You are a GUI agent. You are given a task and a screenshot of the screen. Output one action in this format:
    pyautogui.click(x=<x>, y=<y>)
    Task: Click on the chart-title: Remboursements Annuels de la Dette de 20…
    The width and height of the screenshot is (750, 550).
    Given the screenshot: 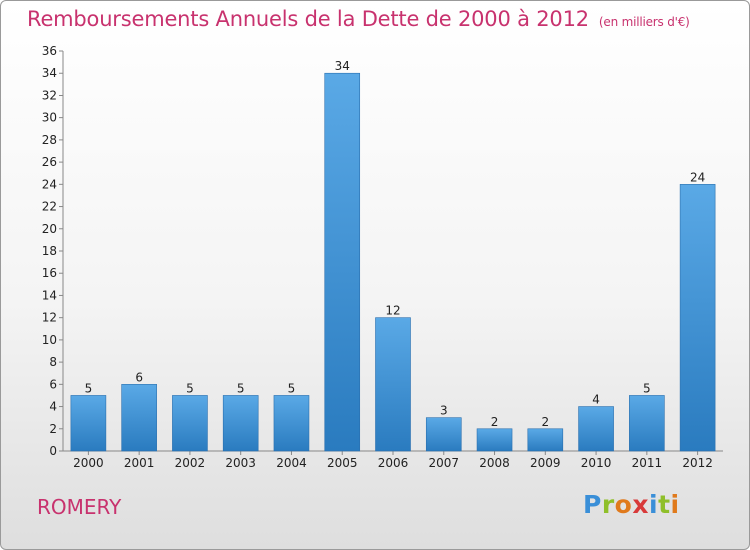 What is the action you would take?
    pyautogui.click(x=358, y=19)
    